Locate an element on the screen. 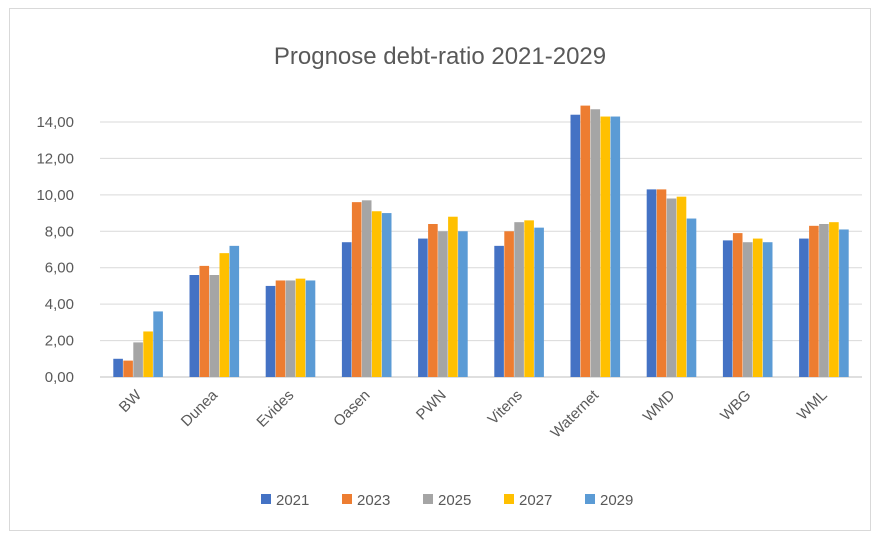 This screenshot has height=533, width=873. legend-label: 2021 is located at coordinates (292, 500).